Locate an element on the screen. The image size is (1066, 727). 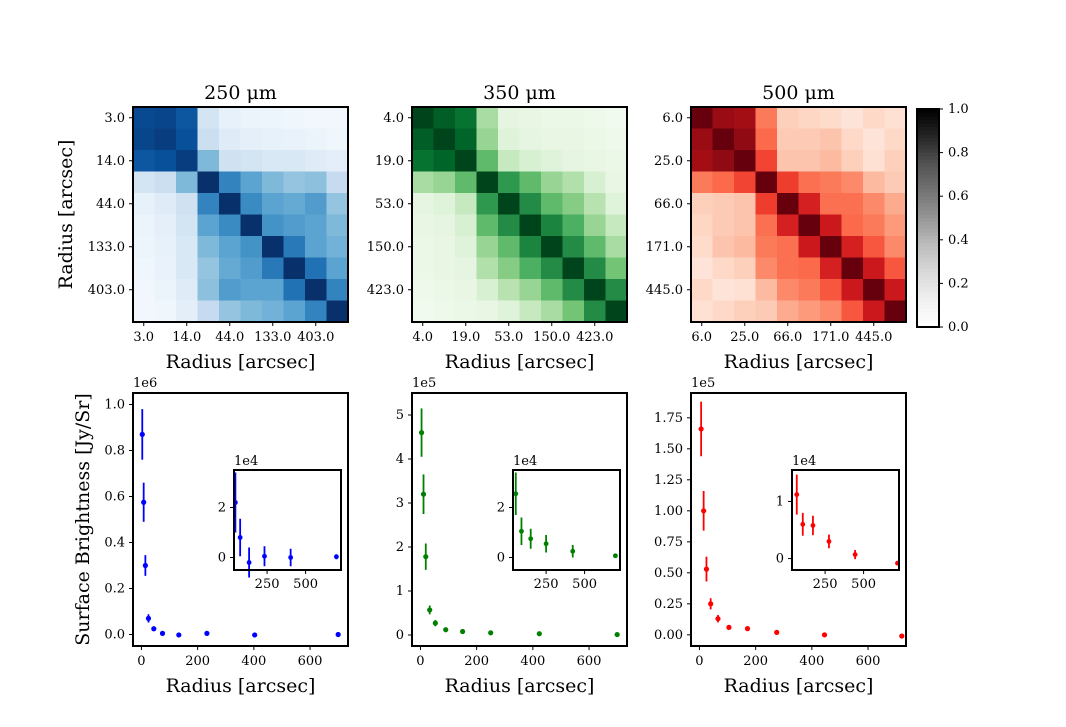
axes-frame is located at coordinates (240, 519).